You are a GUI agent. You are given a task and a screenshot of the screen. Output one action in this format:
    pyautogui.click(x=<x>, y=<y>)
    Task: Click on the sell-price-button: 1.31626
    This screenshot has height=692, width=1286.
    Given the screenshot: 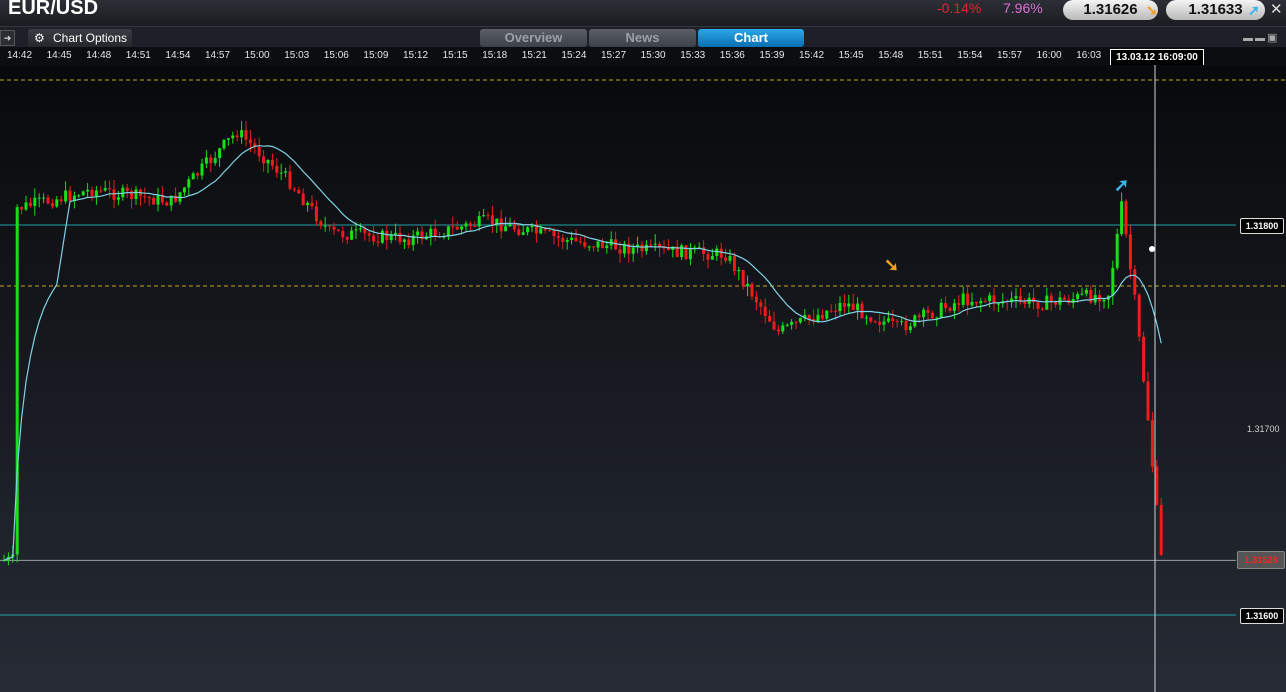 What is the action you would take?
    pyautogui.click(x=1110, y=10)
    